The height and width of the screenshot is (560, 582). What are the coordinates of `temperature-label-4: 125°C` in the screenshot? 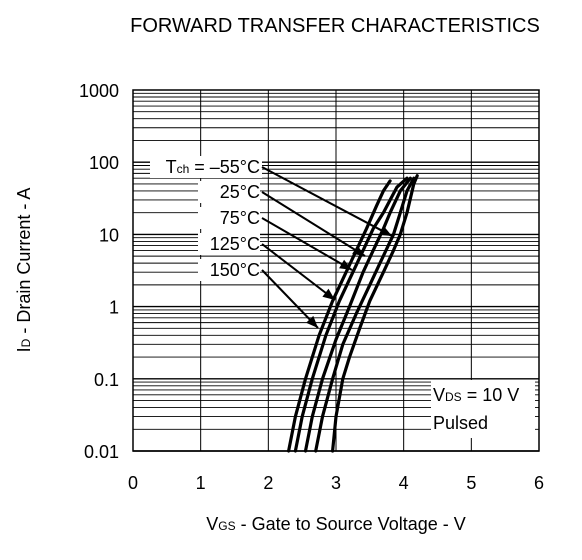 It's located at (235, 244).